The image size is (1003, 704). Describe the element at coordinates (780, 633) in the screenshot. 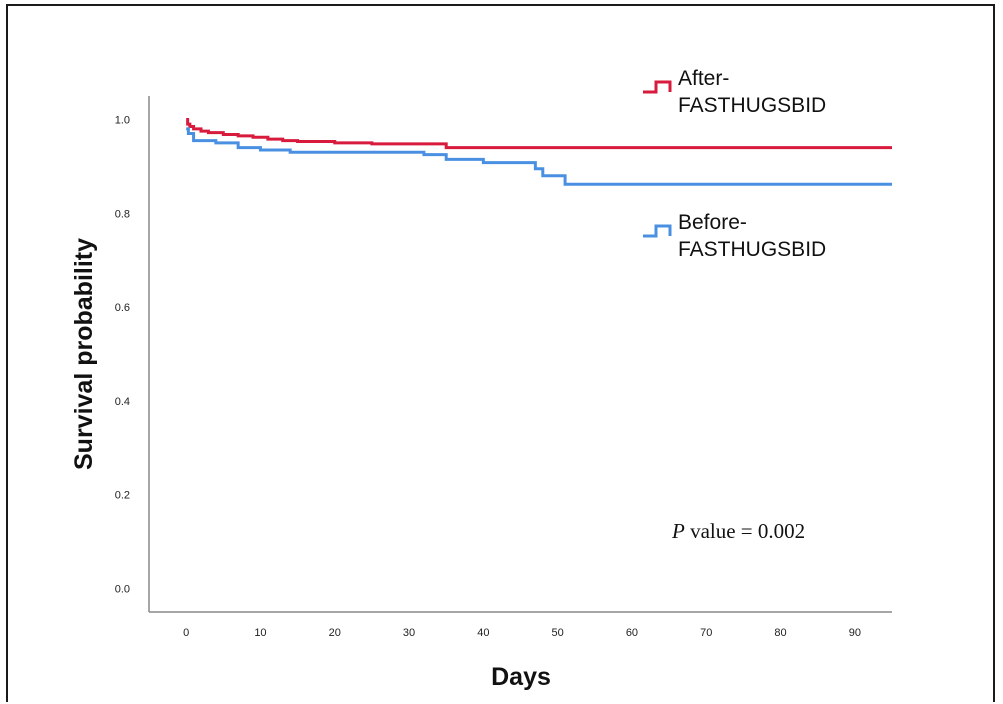

I see `x-tick-label: 80` at that location.